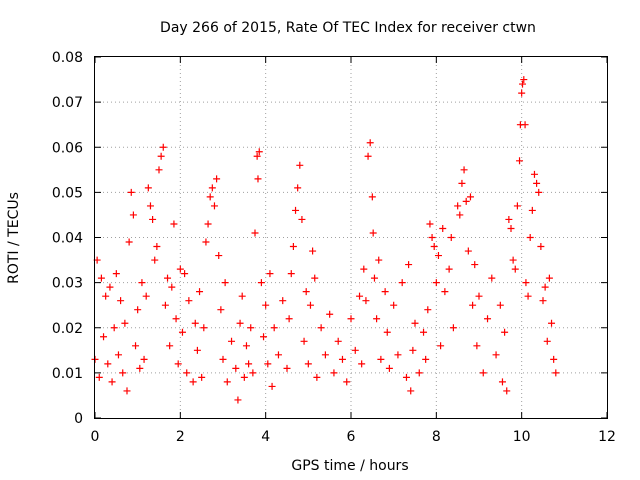 Image resolution: width=640 pixels, height=480 pixels. What do you see at coordinates (351, 437) in the screenshot?
I see `x-tick-label: 6` at bounding box center [351, 437].